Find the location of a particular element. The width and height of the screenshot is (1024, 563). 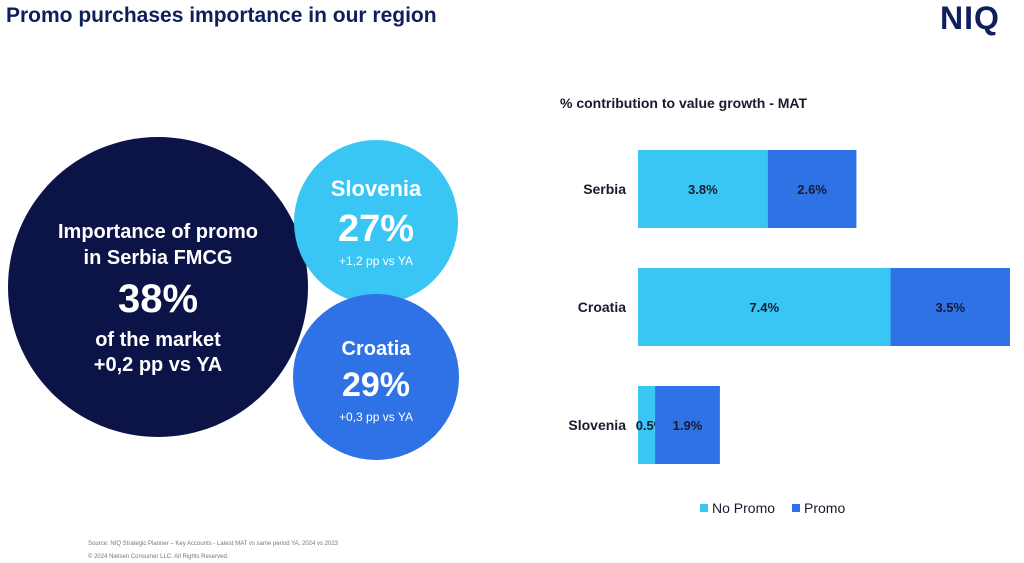

data-label: 3.5% is located at coordinates (950, 307).